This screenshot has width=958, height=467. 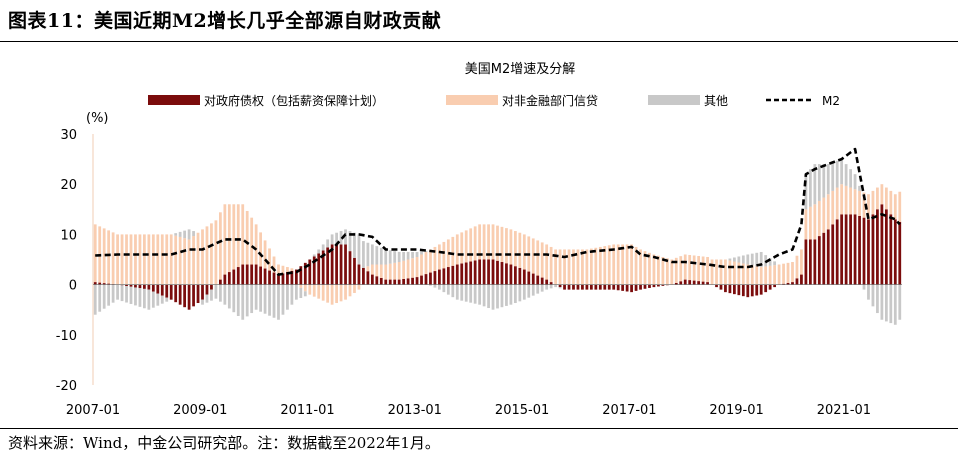 I want to click on bottom-rule, so click(x=479, y=428).